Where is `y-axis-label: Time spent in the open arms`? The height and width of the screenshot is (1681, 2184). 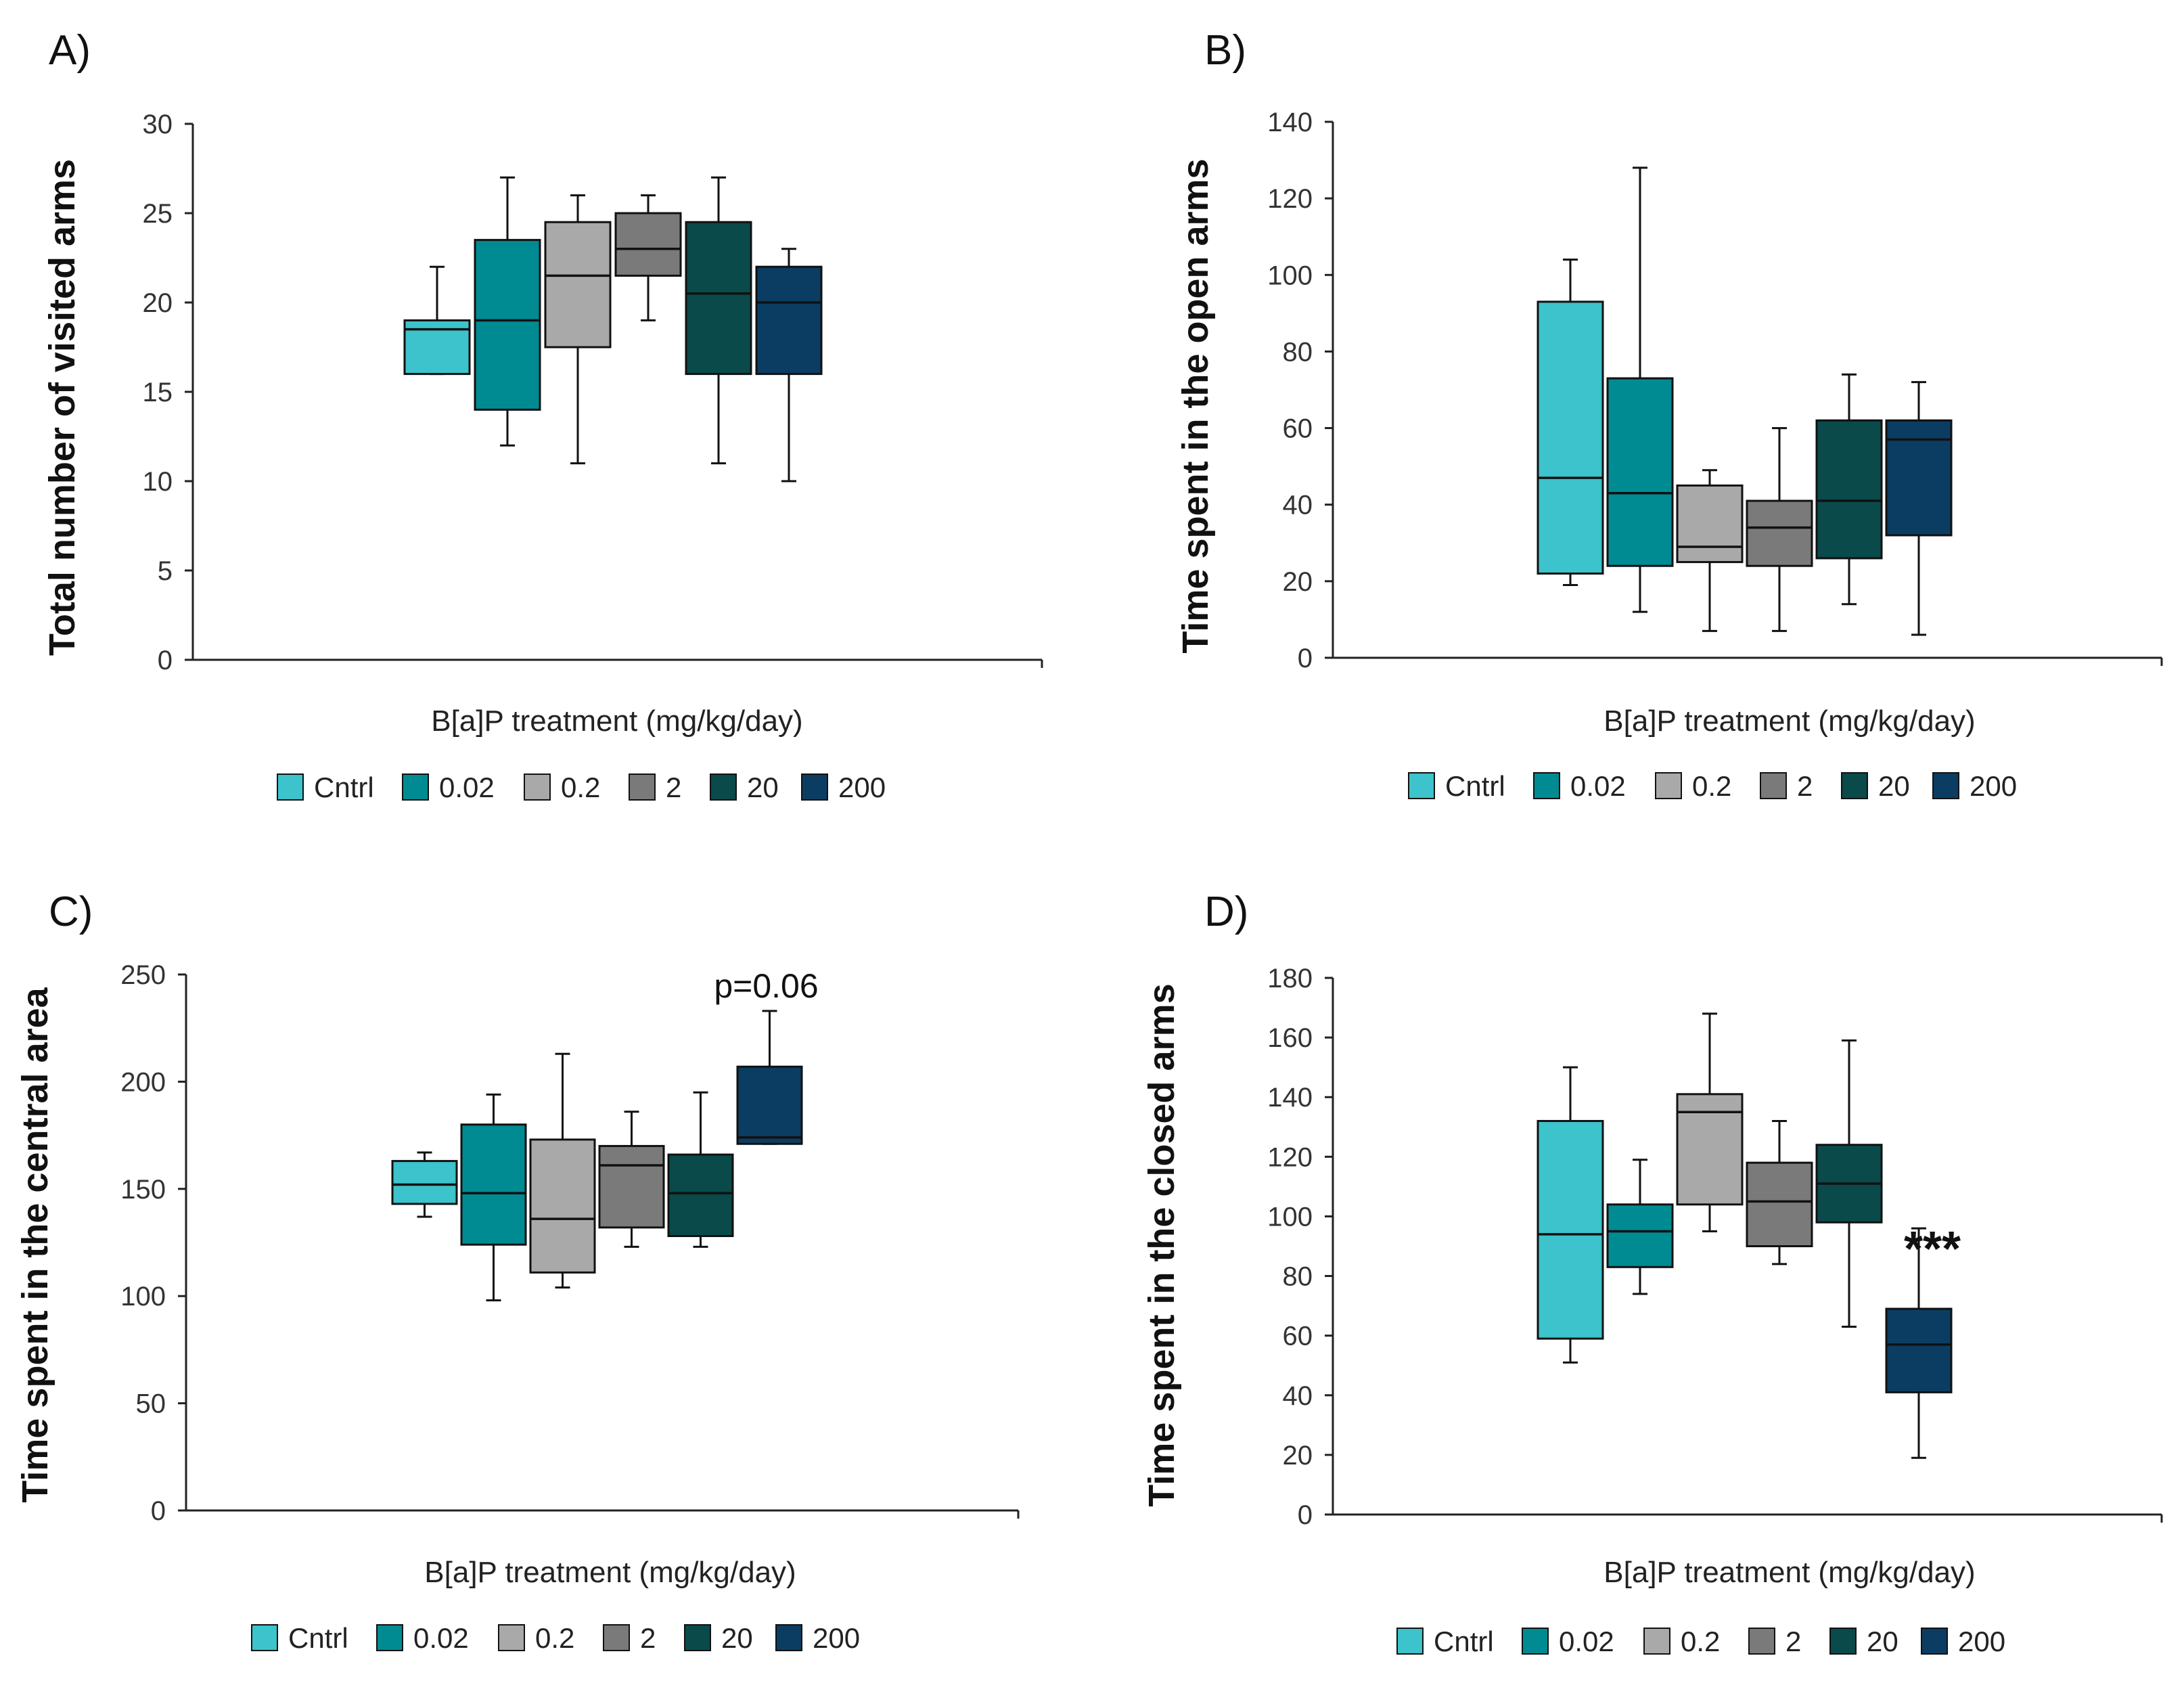 y-axis-label: Time spent in the open arms is located at coordinates (1195, 405).